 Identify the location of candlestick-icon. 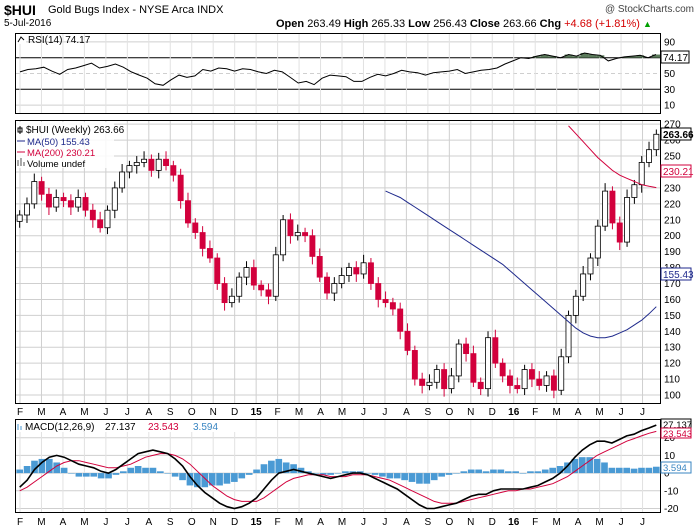
(20, 130).